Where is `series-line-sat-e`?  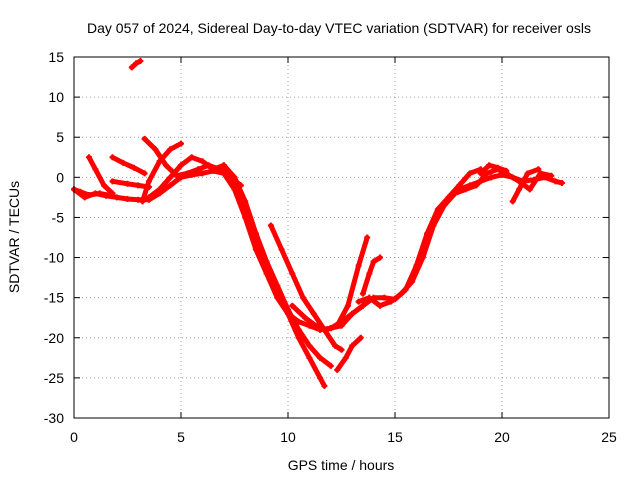
series-line-sat-e is located at coordinates (129, 165).